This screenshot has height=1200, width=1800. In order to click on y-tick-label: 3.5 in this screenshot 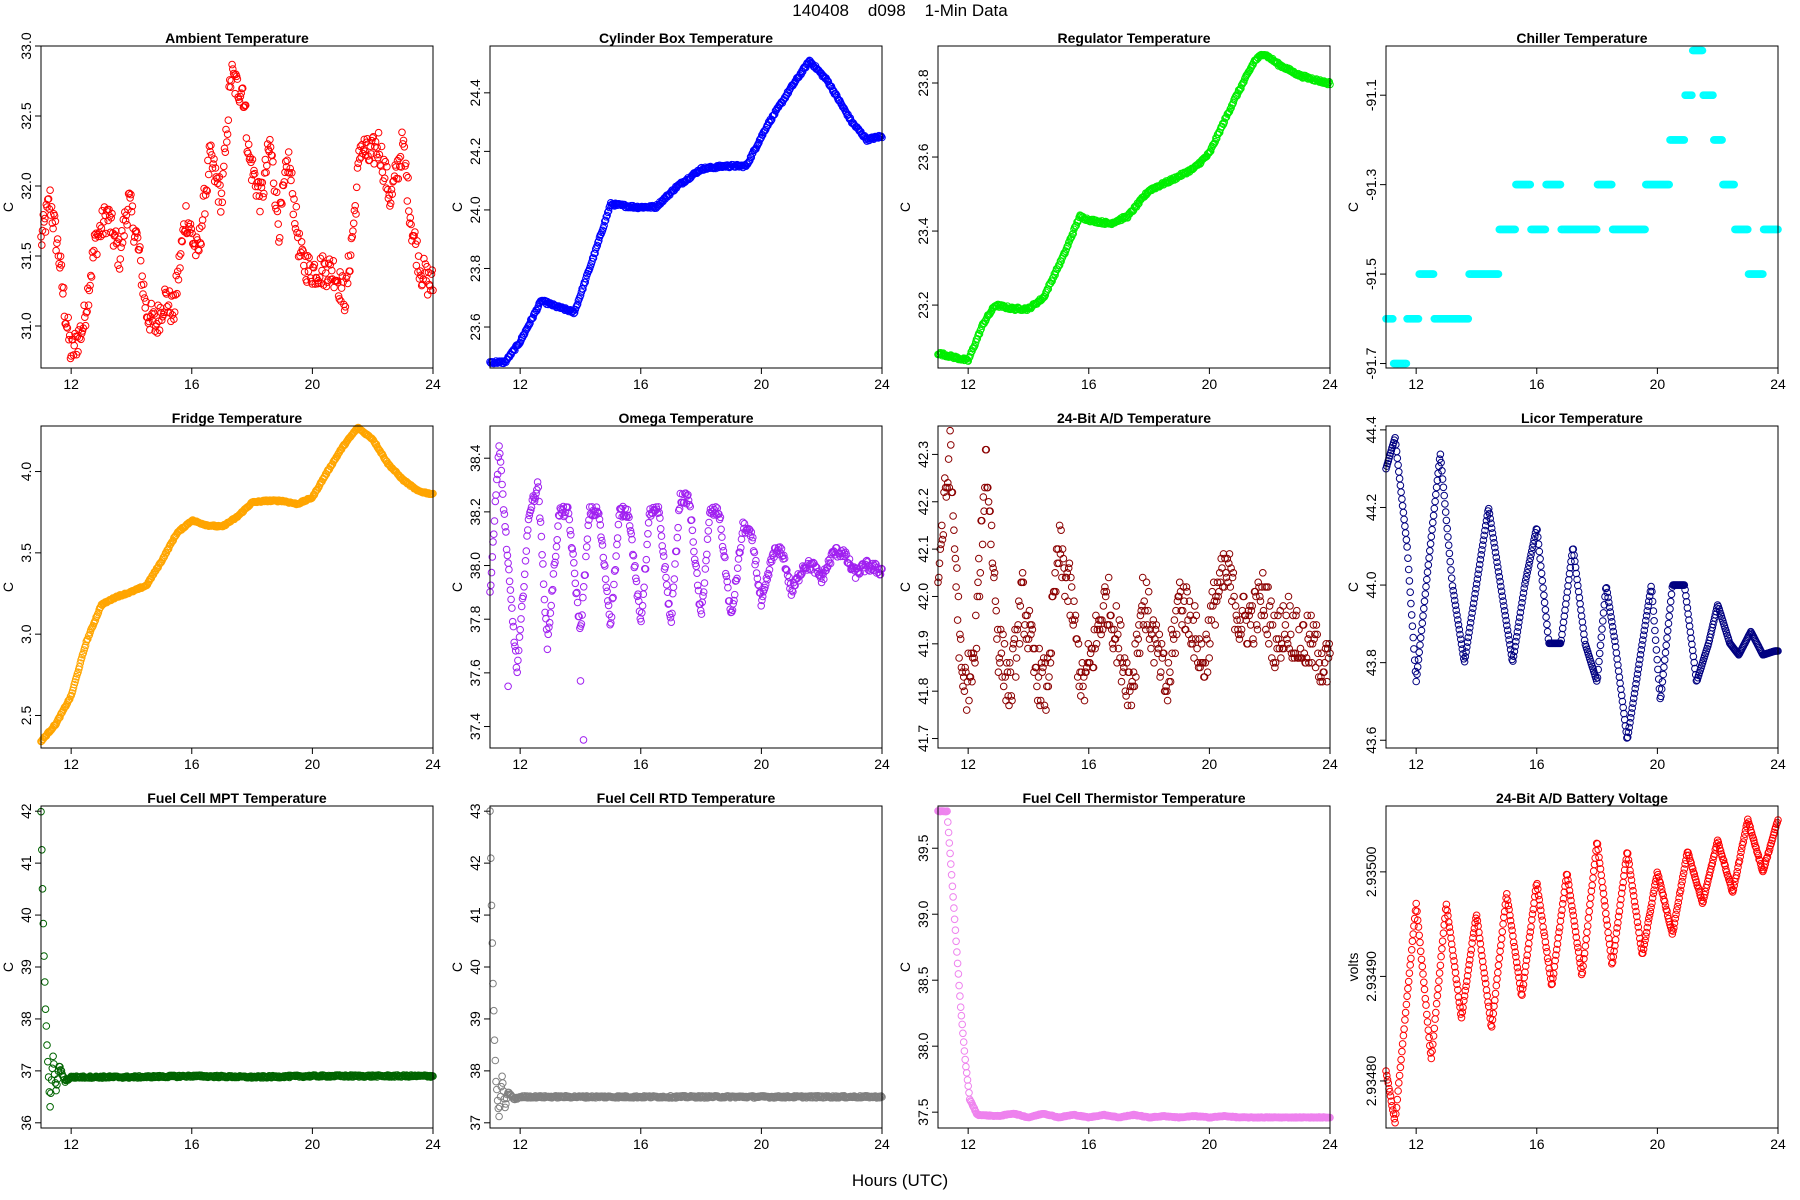, I will do `click(26, 553)`.